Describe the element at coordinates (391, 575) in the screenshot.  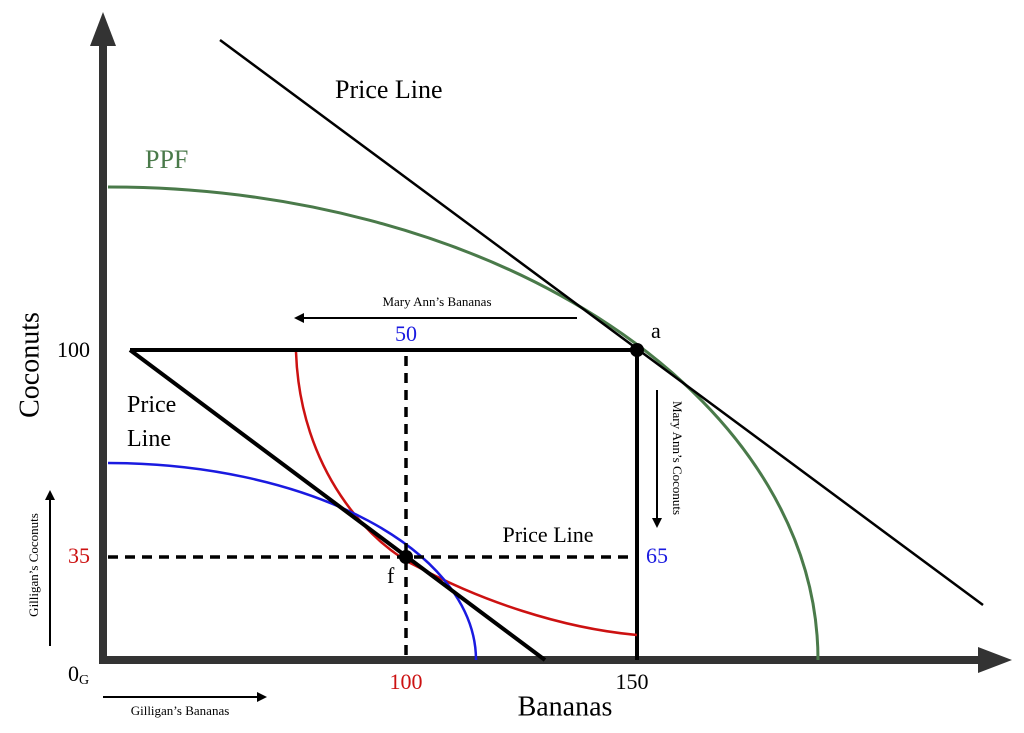
I see `point-f-label: f` at that location.